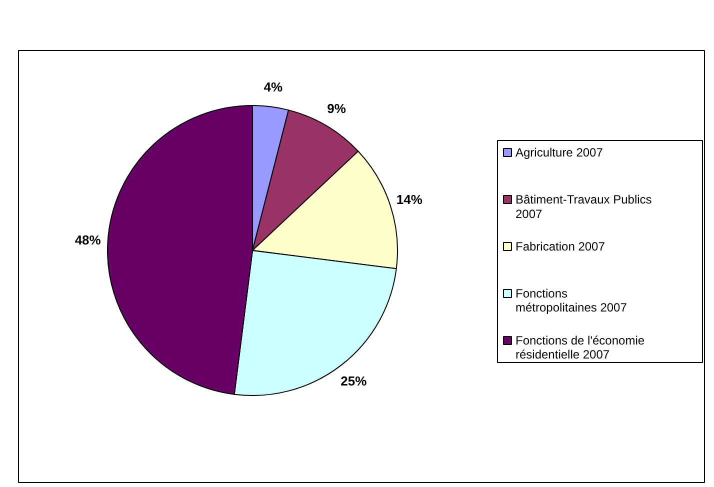 This screenshot has height=487, width=714. Describe the element at coordinates (561, 247) in the screenshot. I see `legend-label: Fabrication 2007` at that location.